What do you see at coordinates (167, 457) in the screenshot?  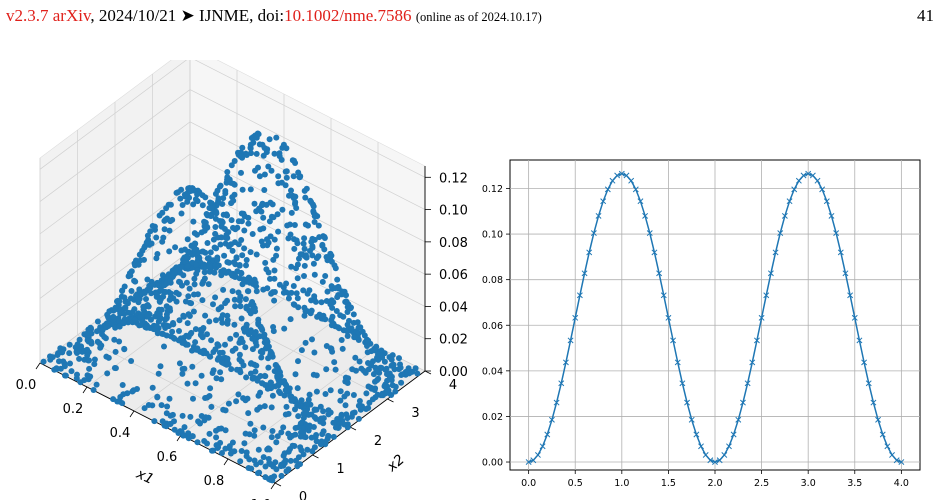 I see `x1-tick-label: 0.6` at bounding box center [167, 457].